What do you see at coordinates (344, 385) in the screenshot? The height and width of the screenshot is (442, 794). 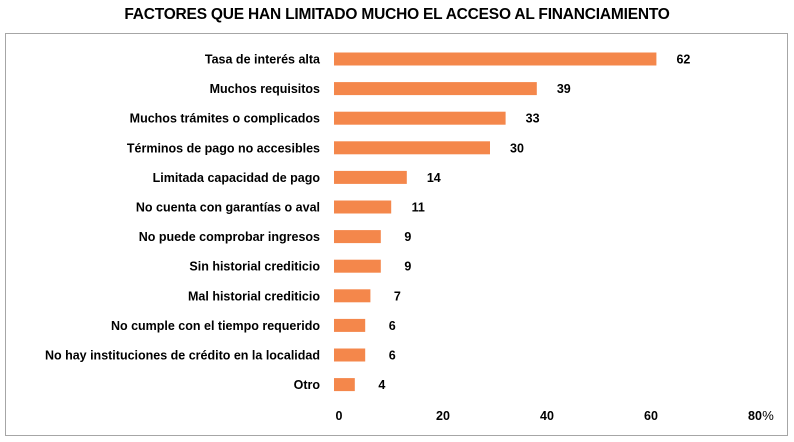 I see `bar-otro` at bounding box center [344, 385].